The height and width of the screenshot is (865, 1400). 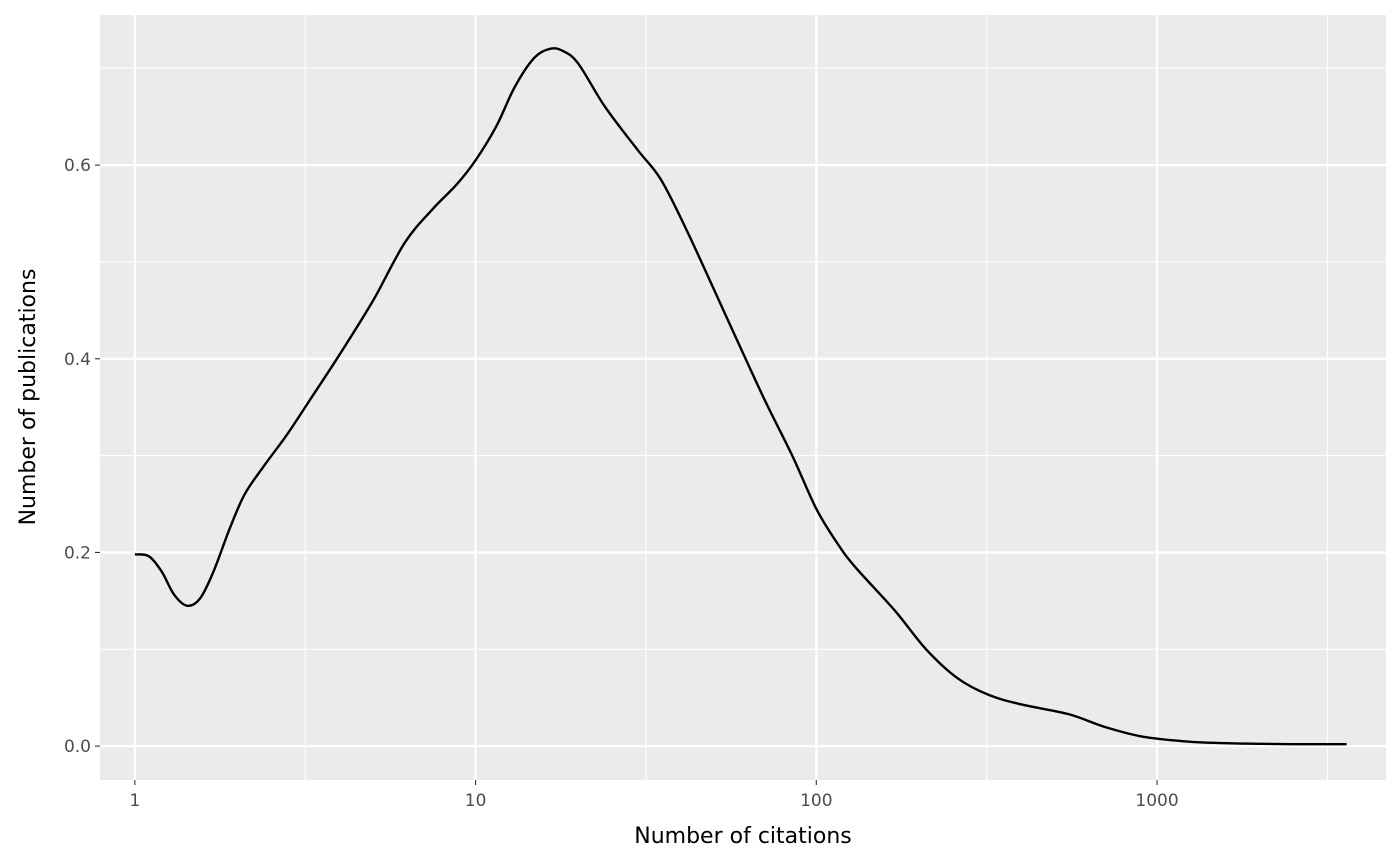 What do you see at coordinates (77, 166) in the screenshot?
I see `y-tick-label: 0.6` at bounding box center [77, 166].